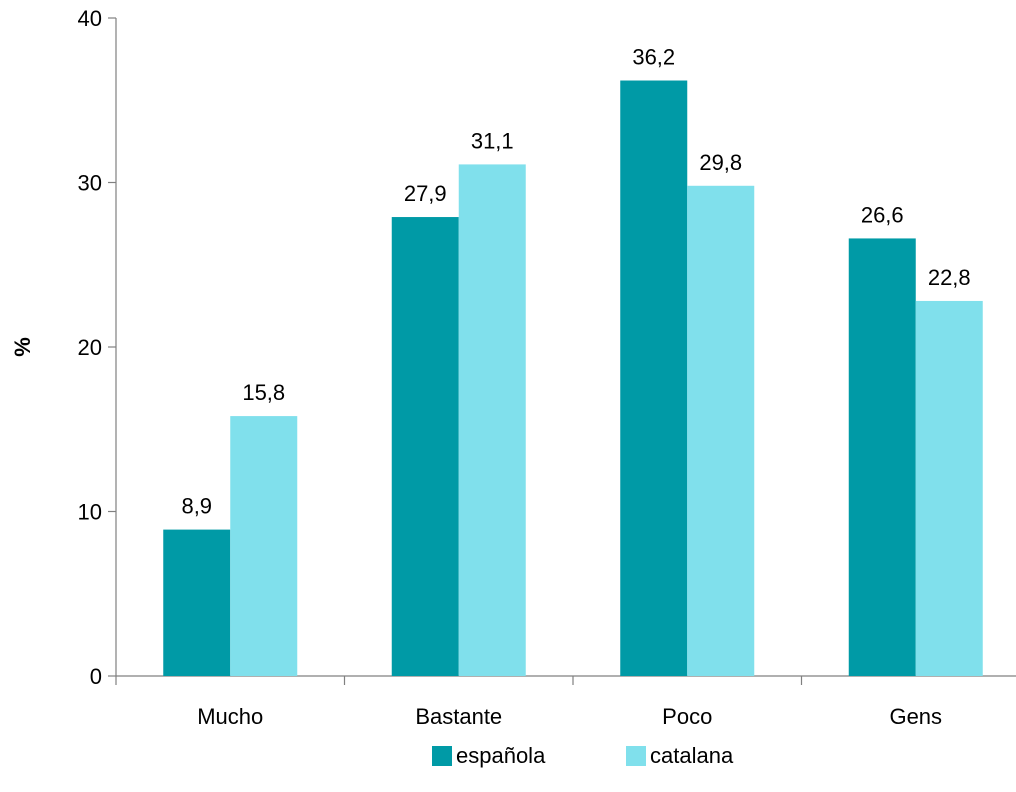 This screenshot has height=792, width=1016. What do you see at coordinates (22, 347) in the screenshot?
I see `y-axis-title: %` at bounding box center [22, 347].